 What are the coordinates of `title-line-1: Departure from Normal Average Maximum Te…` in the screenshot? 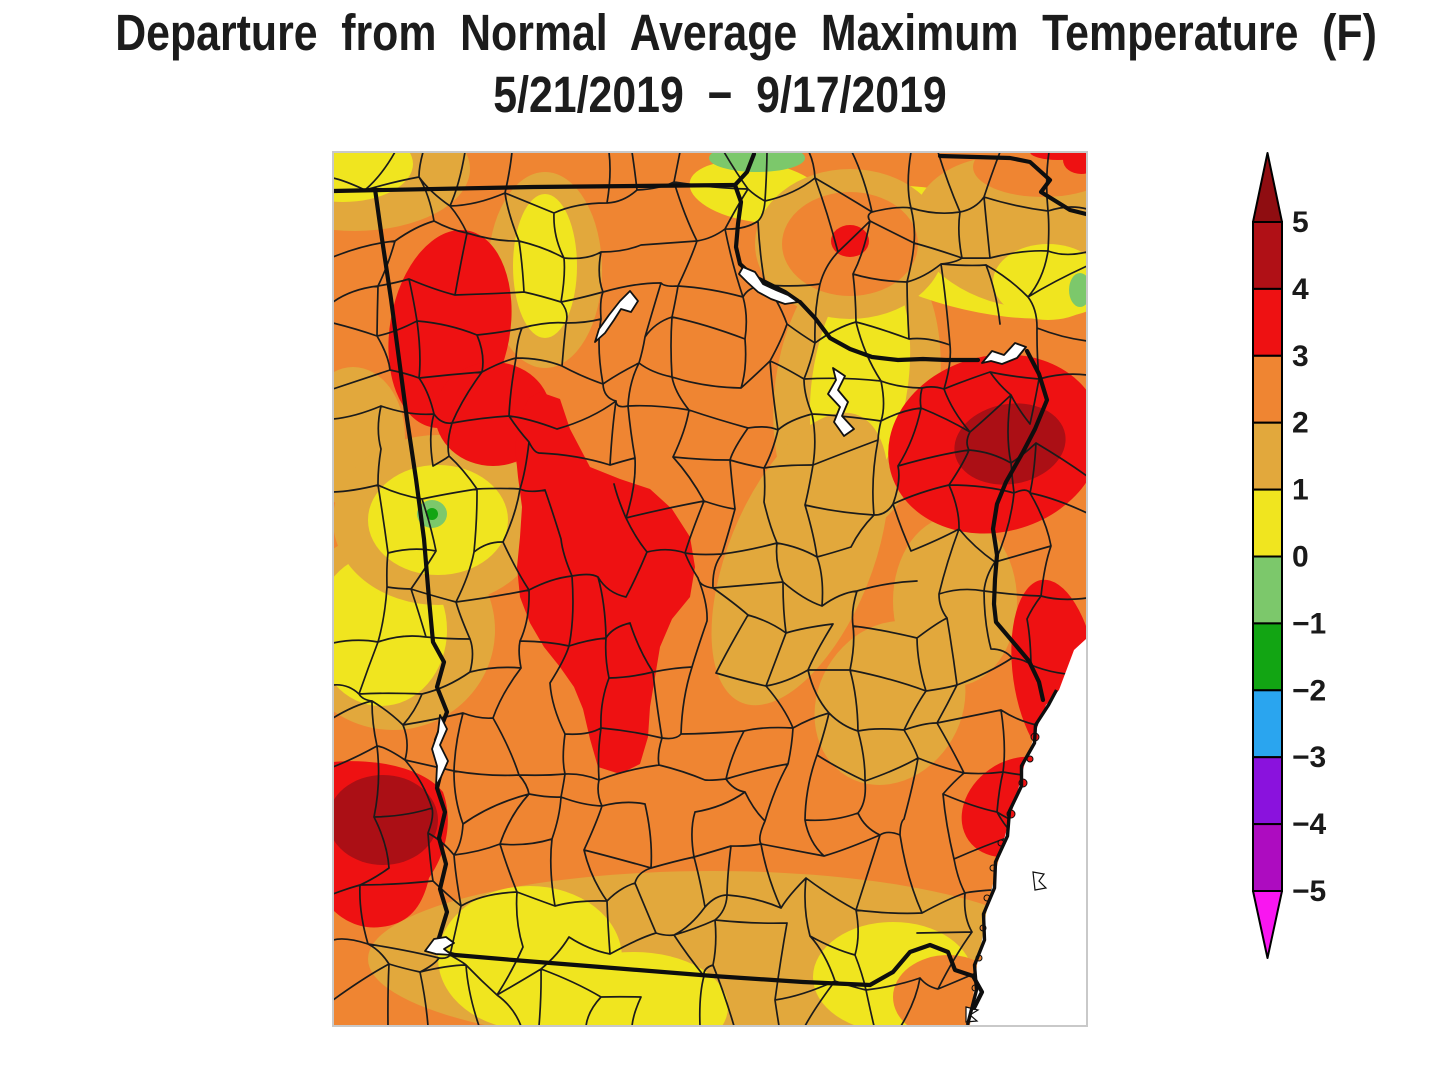 It's located at (746, 32).